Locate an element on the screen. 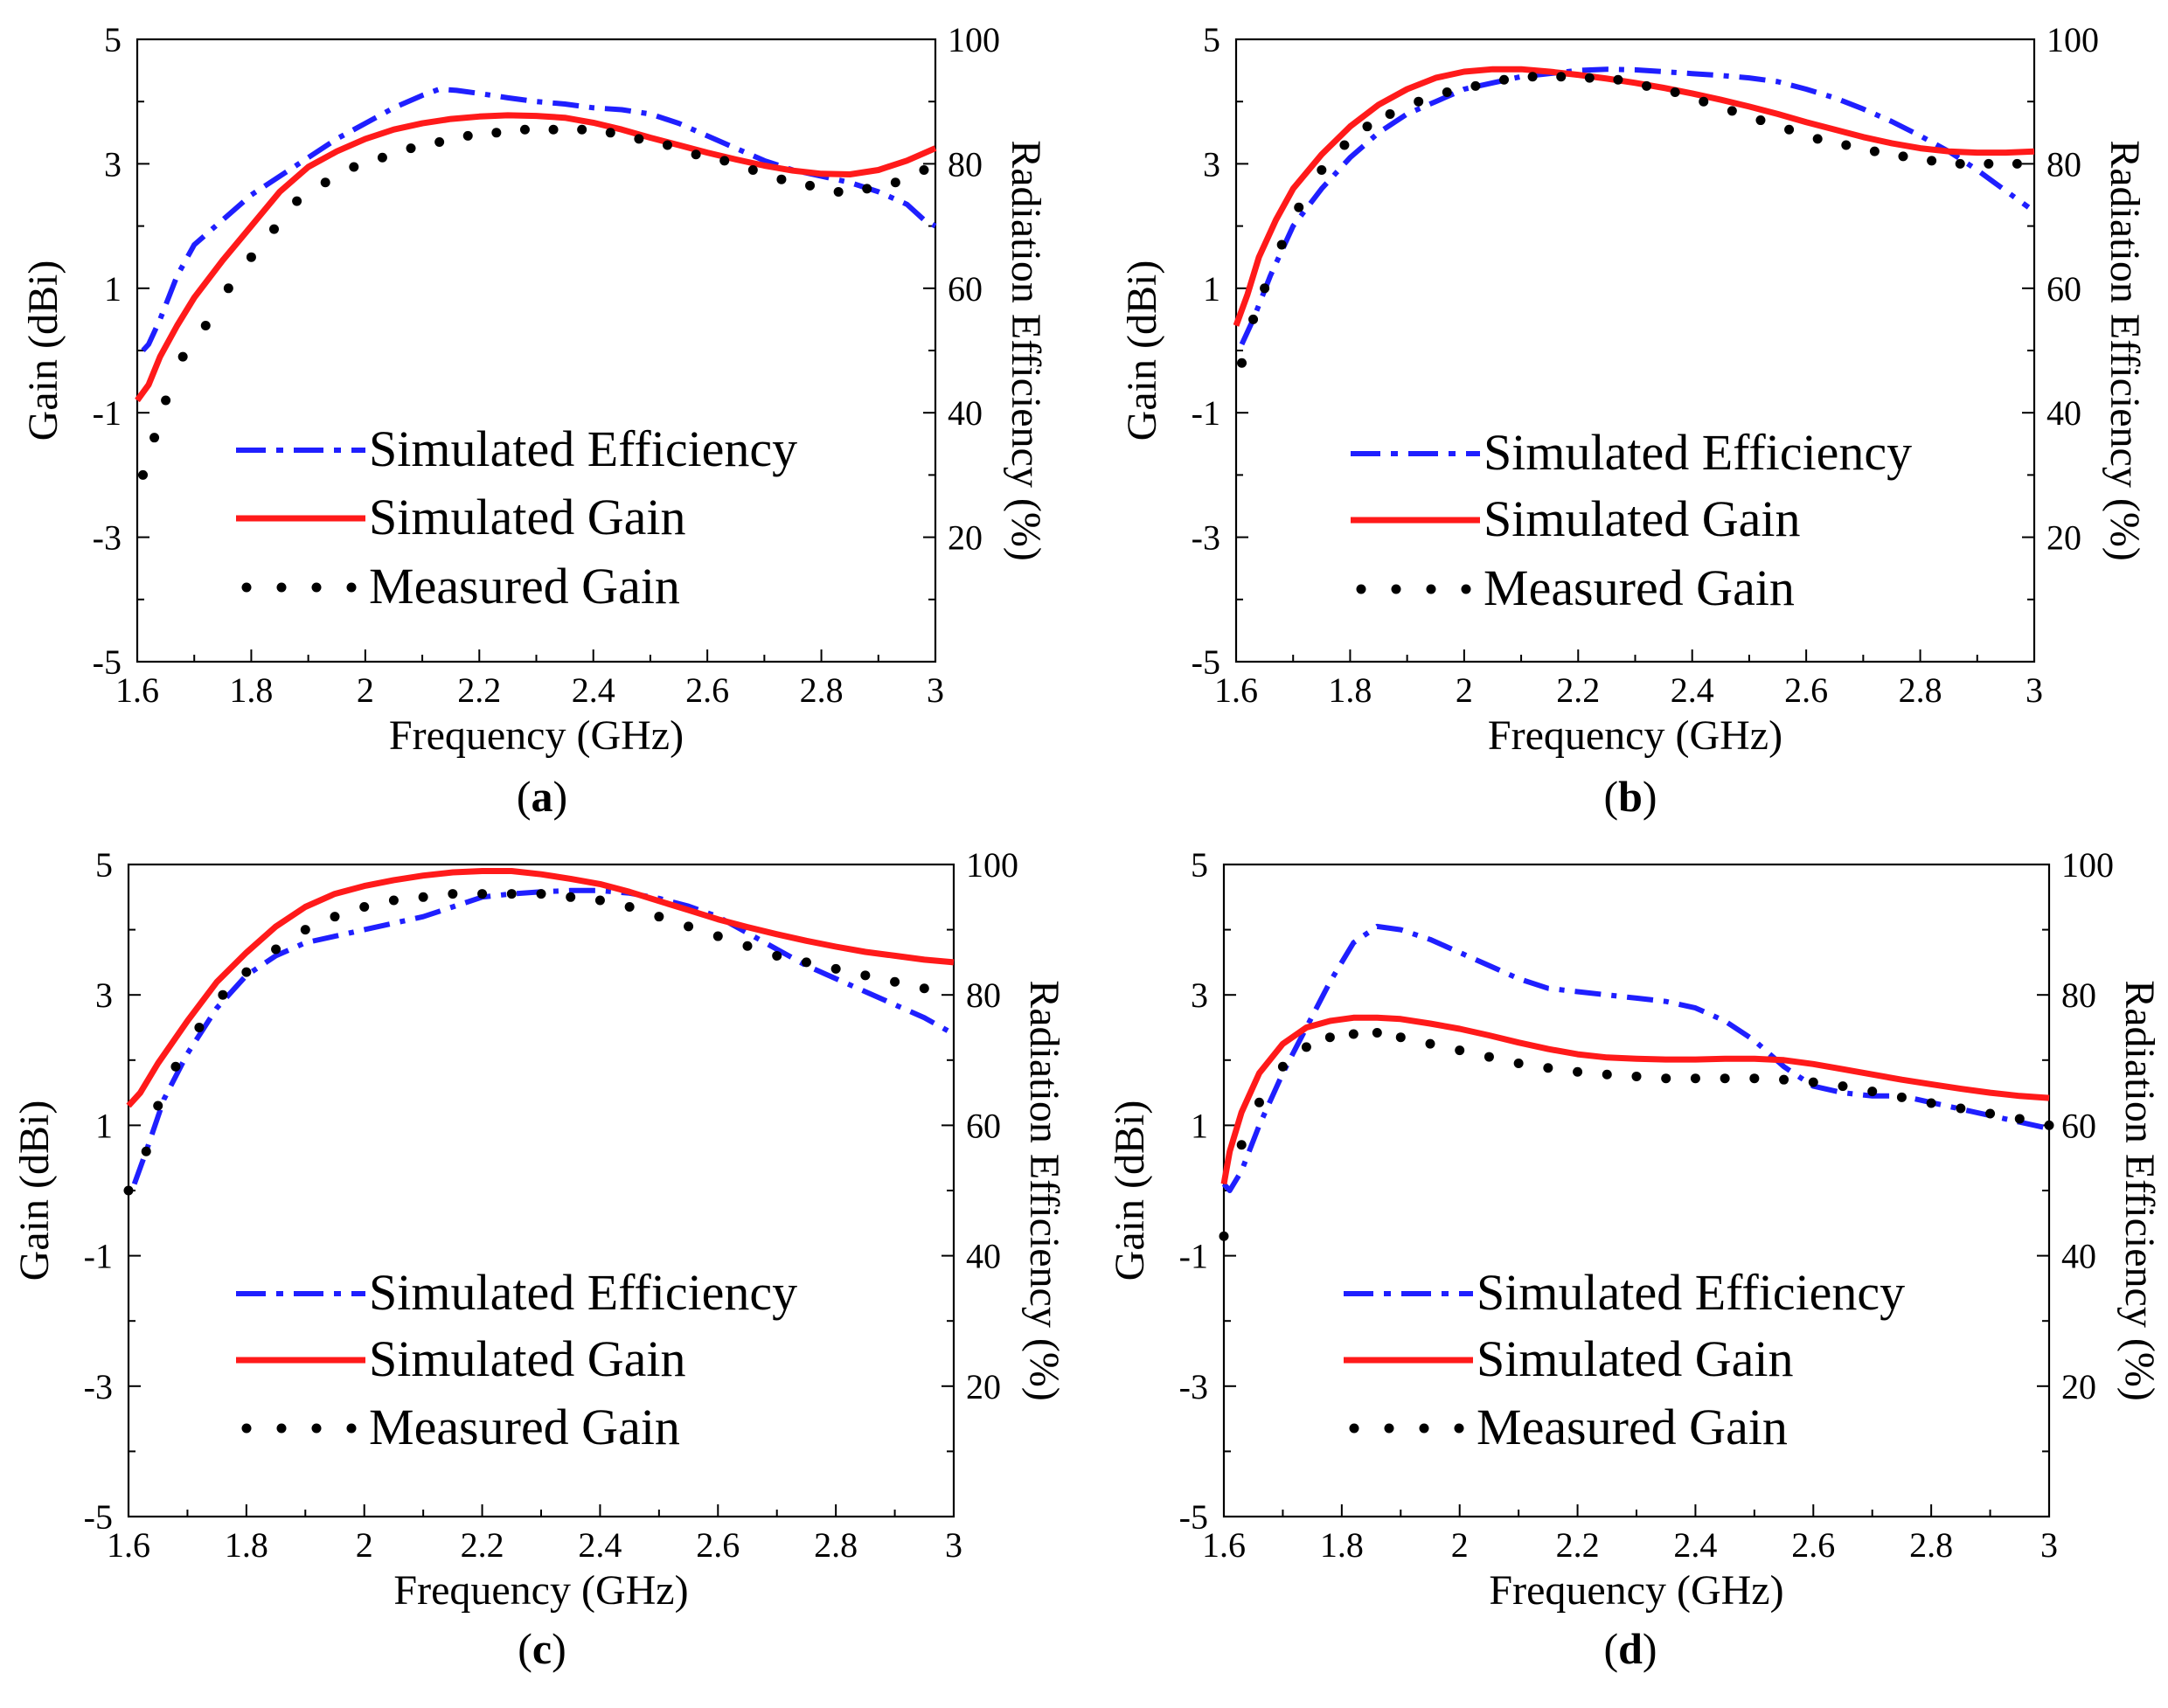 This screenshot has width=2168, height=1708. y-tick-label: 3 is located at coordinates (104, 995).